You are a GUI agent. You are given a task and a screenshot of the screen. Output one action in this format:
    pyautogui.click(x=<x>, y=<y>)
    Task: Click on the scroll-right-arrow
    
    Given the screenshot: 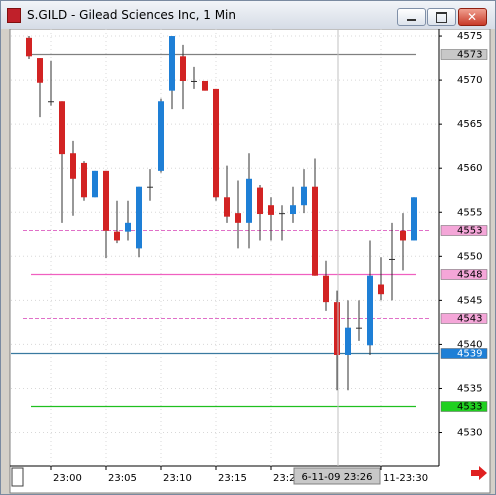 What is the action you would take?
    pyautogui.click(x=479, y=473)
    